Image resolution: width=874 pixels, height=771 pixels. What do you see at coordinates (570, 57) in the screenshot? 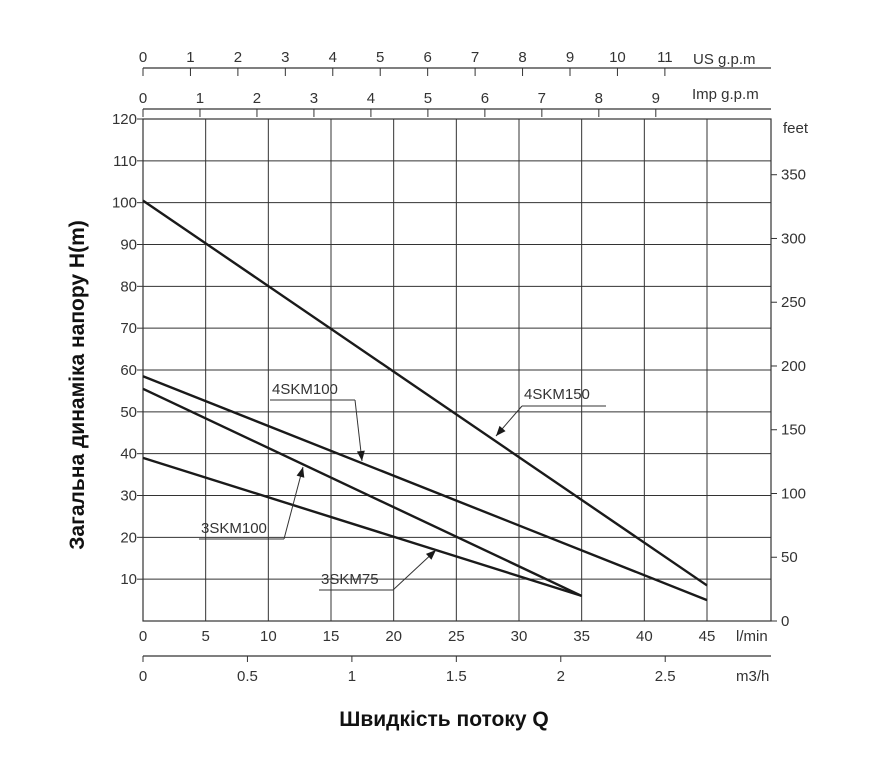
I see `us-tick-label: 9` at bounding box center [570, 57].